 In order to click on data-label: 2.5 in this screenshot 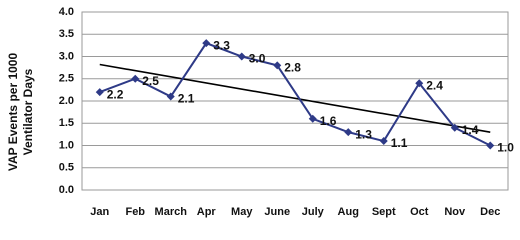, I will do `click(150, 81)`.